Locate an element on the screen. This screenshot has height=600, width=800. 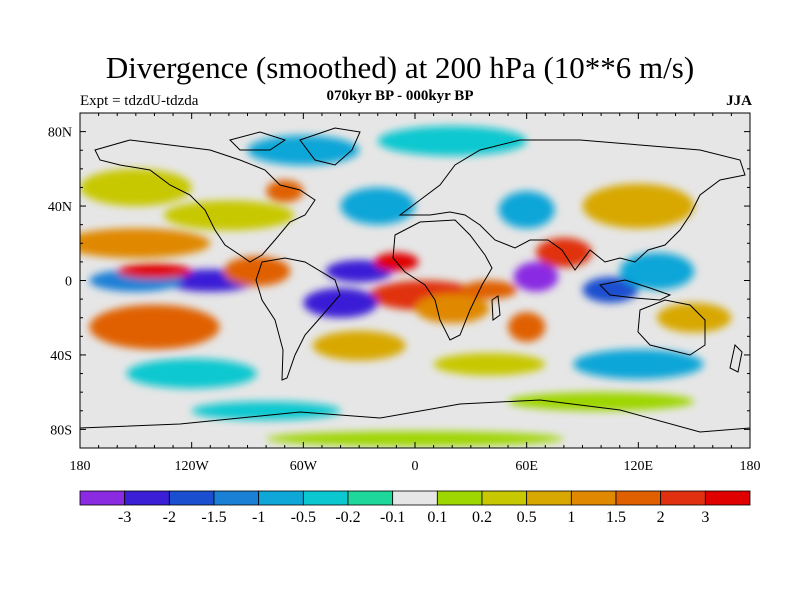
colorbar-label: 0.2 is located at coordinates (482, 517).